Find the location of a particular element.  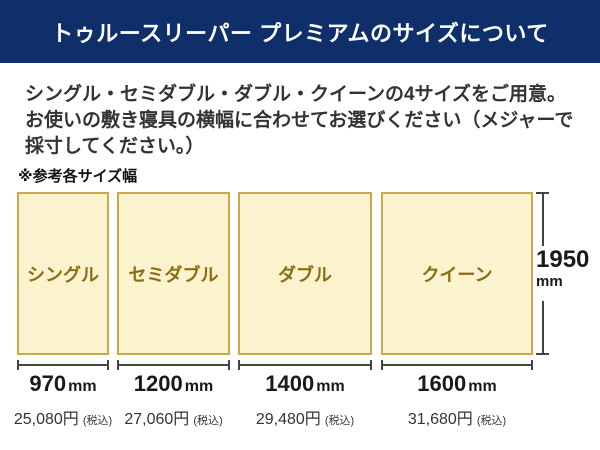

mattress-label: セミダブル is located at coordinates (173, 274).